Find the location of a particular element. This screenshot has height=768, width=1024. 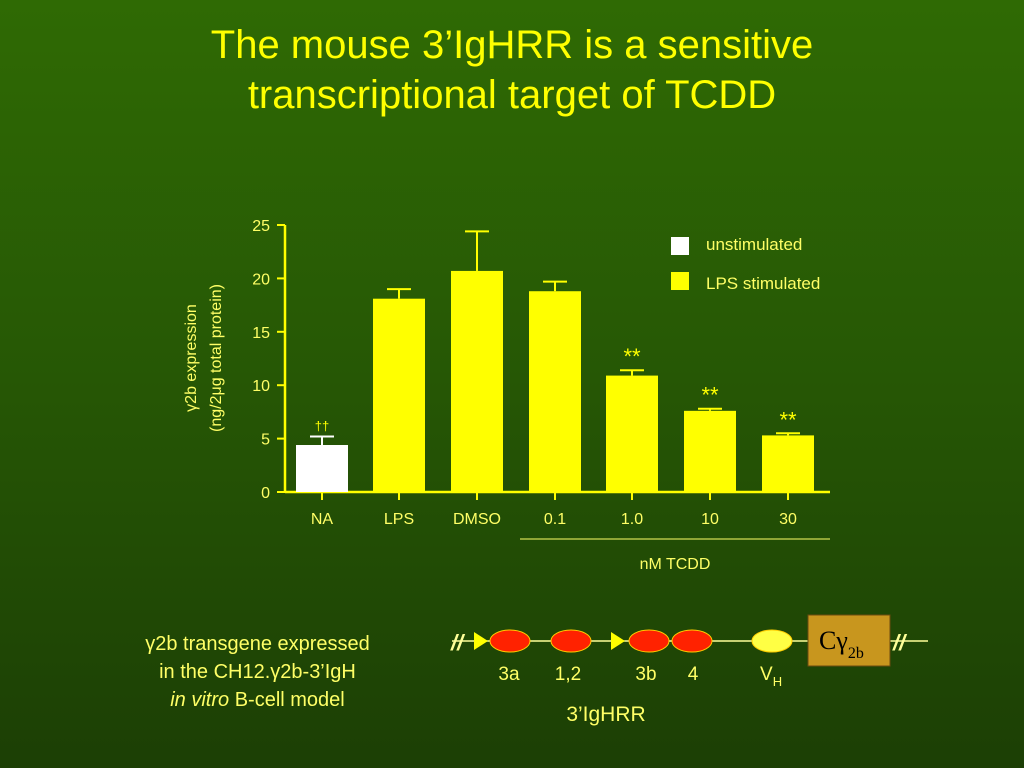

x-tick-label: DMSO is located at coordinates (477, 519).